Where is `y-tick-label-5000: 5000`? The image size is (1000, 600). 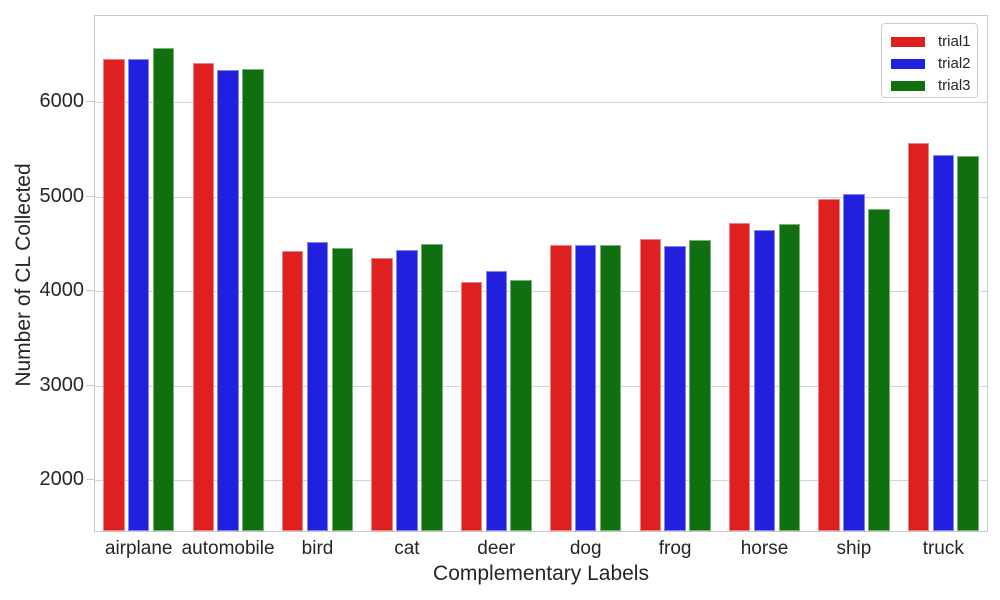
y-tick-label-5000: 5000 is located at coordinates (62, 195).